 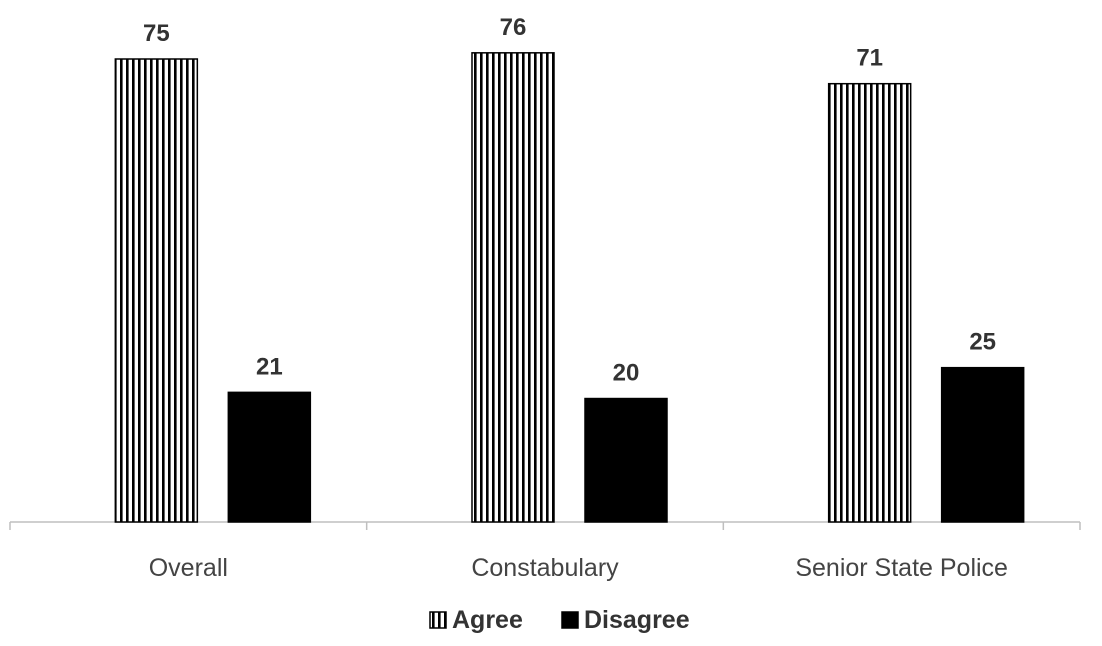 I want to click on legend-label-disagree: Disagree, so click(x=637, y=620).